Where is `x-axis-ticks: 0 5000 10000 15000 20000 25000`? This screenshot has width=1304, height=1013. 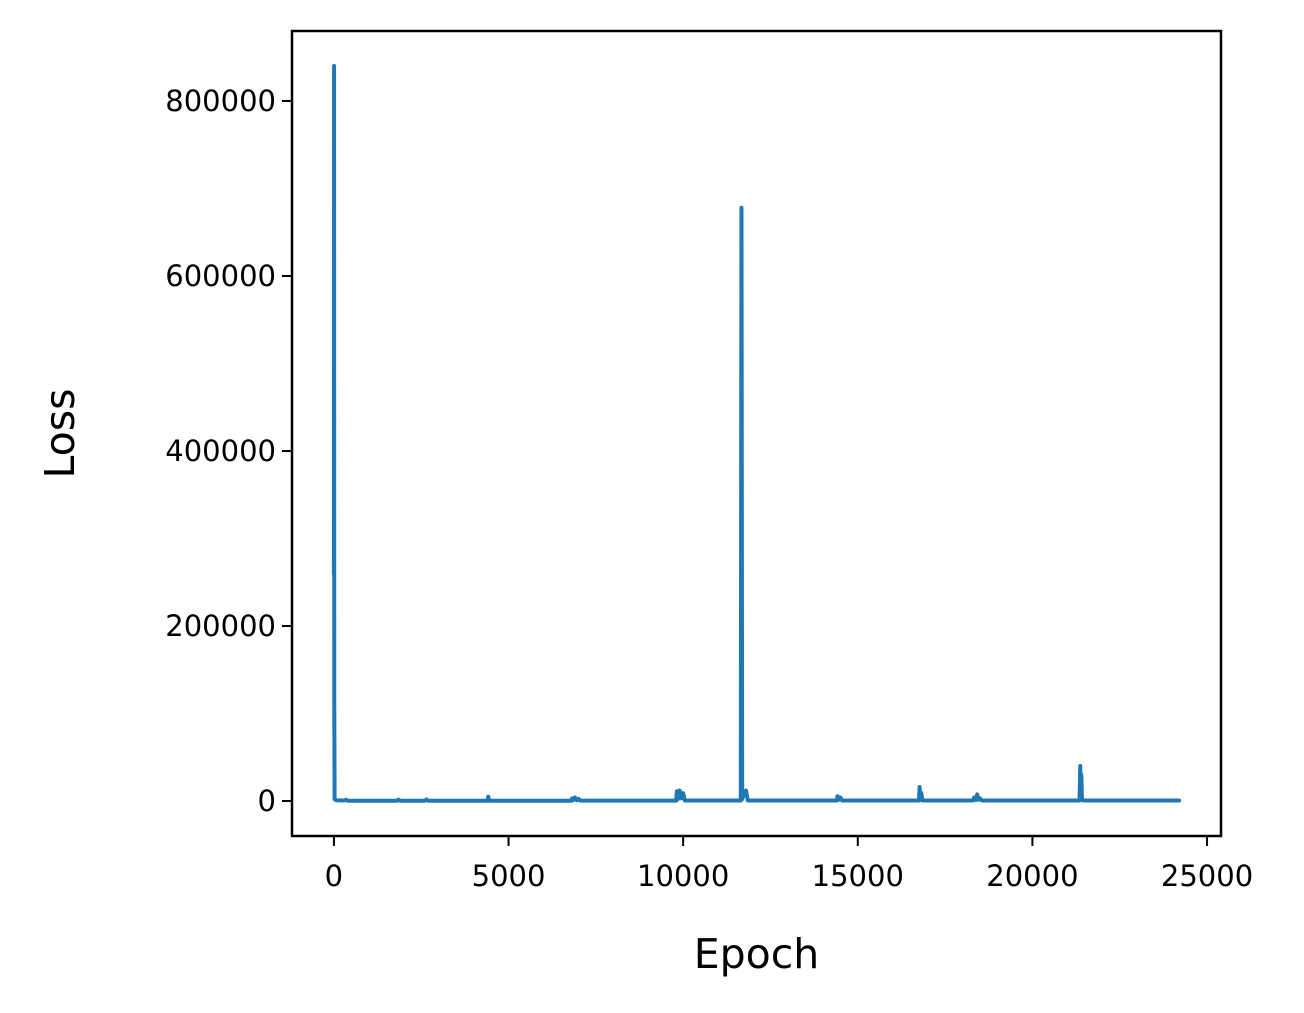
x-axis-ticks: 0 5000 10000 15000 20000 25000 is located at coordinates (789, 864).